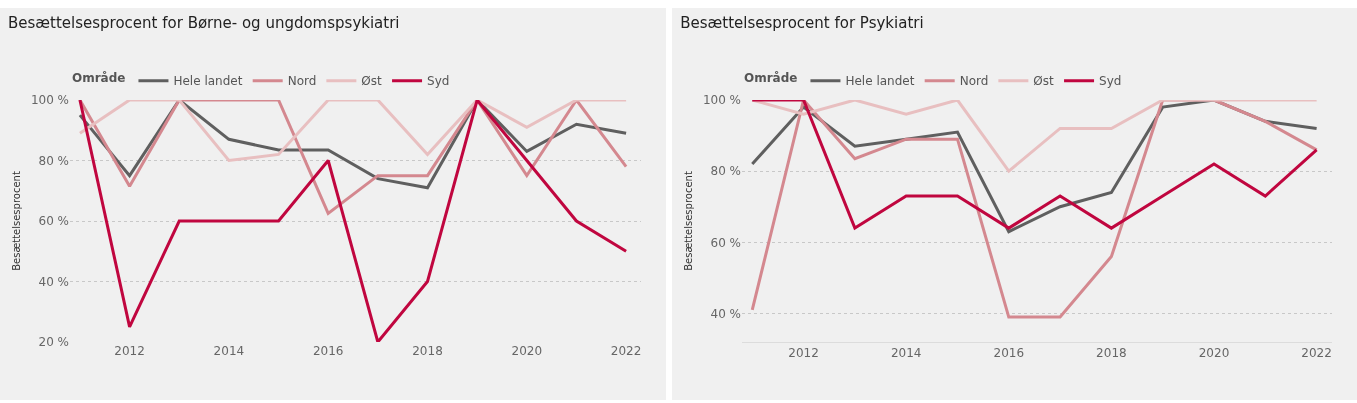 The width and height of the screenshot is (1357, 403). I want to click on chart-title: Besættelsesprocent for Psykiatri, so click(802, 23).